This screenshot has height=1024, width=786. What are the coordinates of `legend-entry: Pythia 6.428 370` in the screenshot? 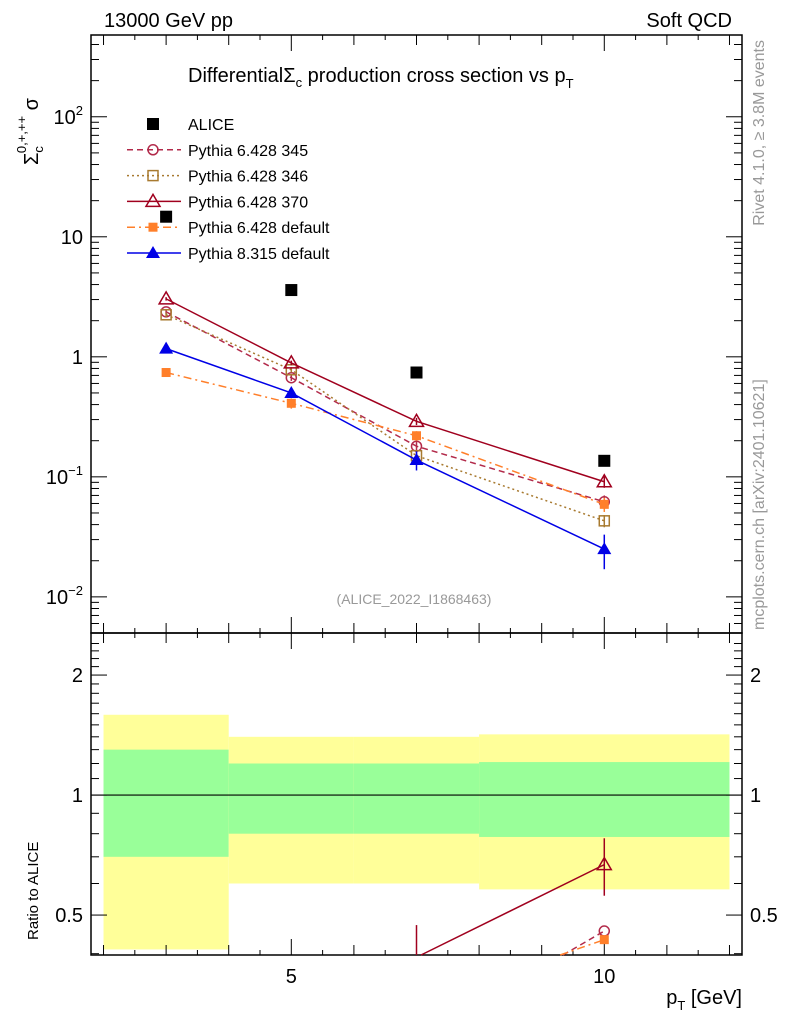 It's located at (217, 201).